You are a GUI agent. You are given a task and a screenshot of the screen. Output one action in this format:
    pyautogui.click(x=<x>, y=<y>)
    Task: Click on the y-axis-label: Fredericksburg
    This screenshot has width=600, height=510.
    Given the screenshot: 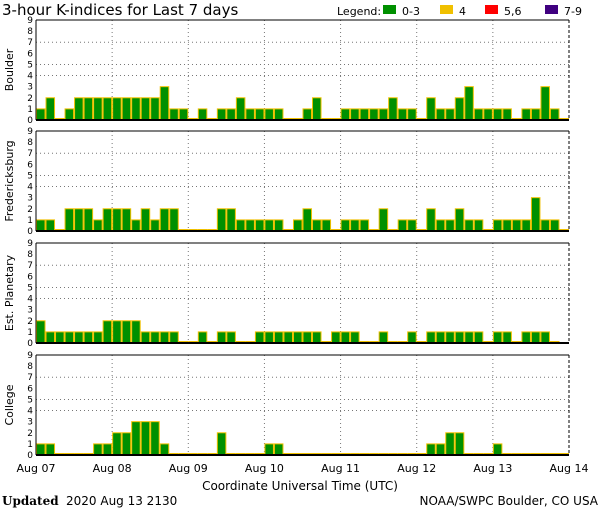 What is the action you would take?
    pyautogui.click(x=9, y=180)
    